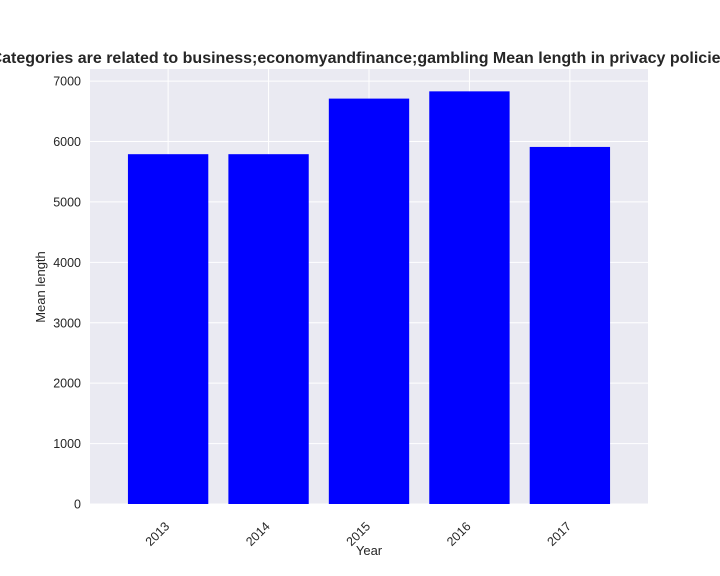 Image resolution: width=720 pixels, height=576 pixels. I want to click on y-tick-label: 1000, so click(67, 444).